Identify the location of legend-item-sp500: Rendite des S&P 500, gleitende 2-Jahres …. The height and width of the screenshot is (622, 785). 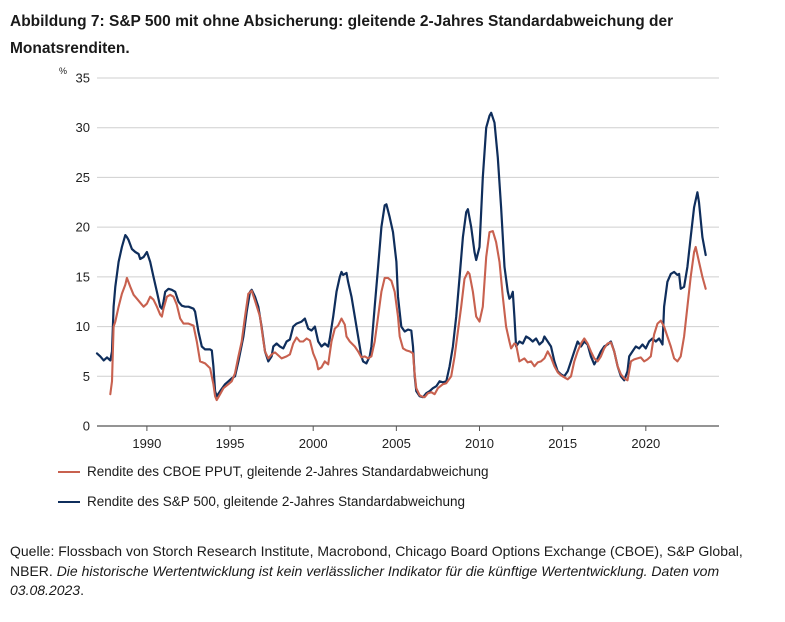
(261, 501).